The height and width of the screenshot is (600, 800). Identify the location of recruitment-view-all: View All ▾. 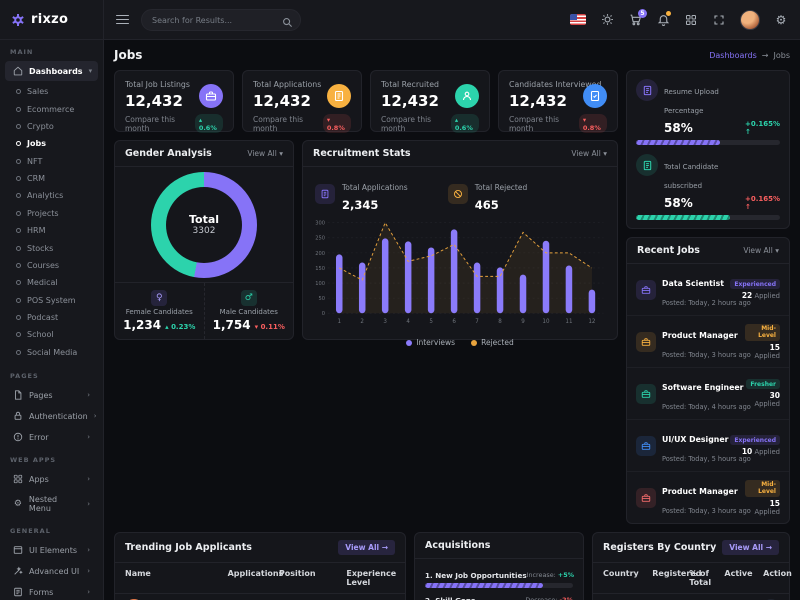
(589, 153).